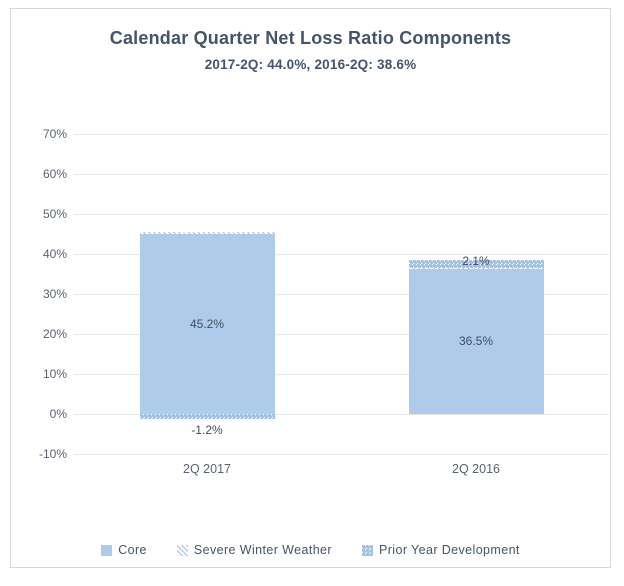  What do you see at coordinates (54, 174) in the screenshot?
I see `y-axis-tick-label: 60%` at bounding box center [54, 174].